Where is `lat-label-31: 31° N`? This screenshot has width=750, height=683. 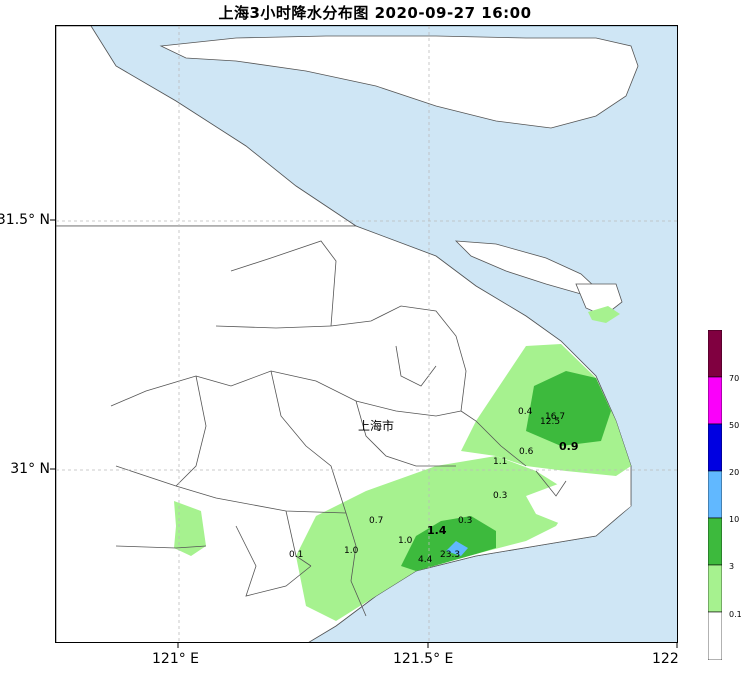
lat-label-31: 31° N is located at coordinates (30, 469).